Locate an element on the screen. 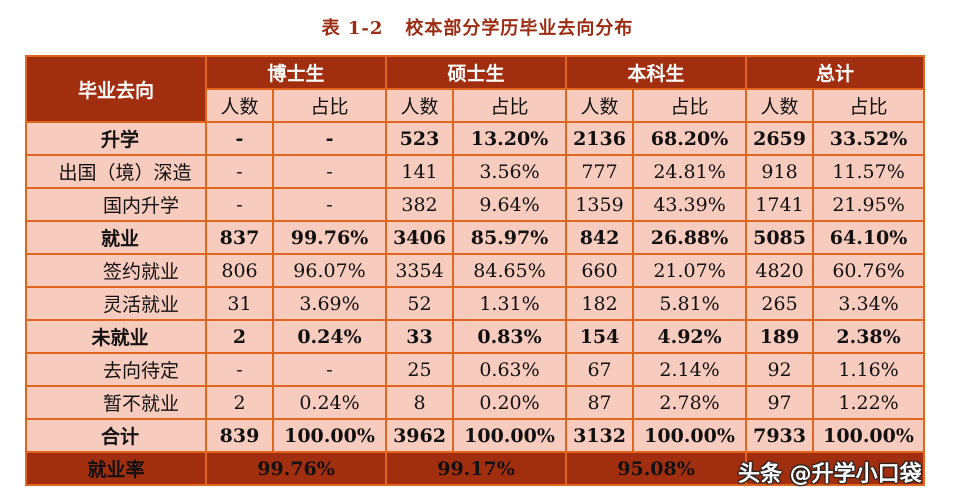 This screenshot has width=955, height=502. cell-count: 918 is located at coordinates (780, 171).